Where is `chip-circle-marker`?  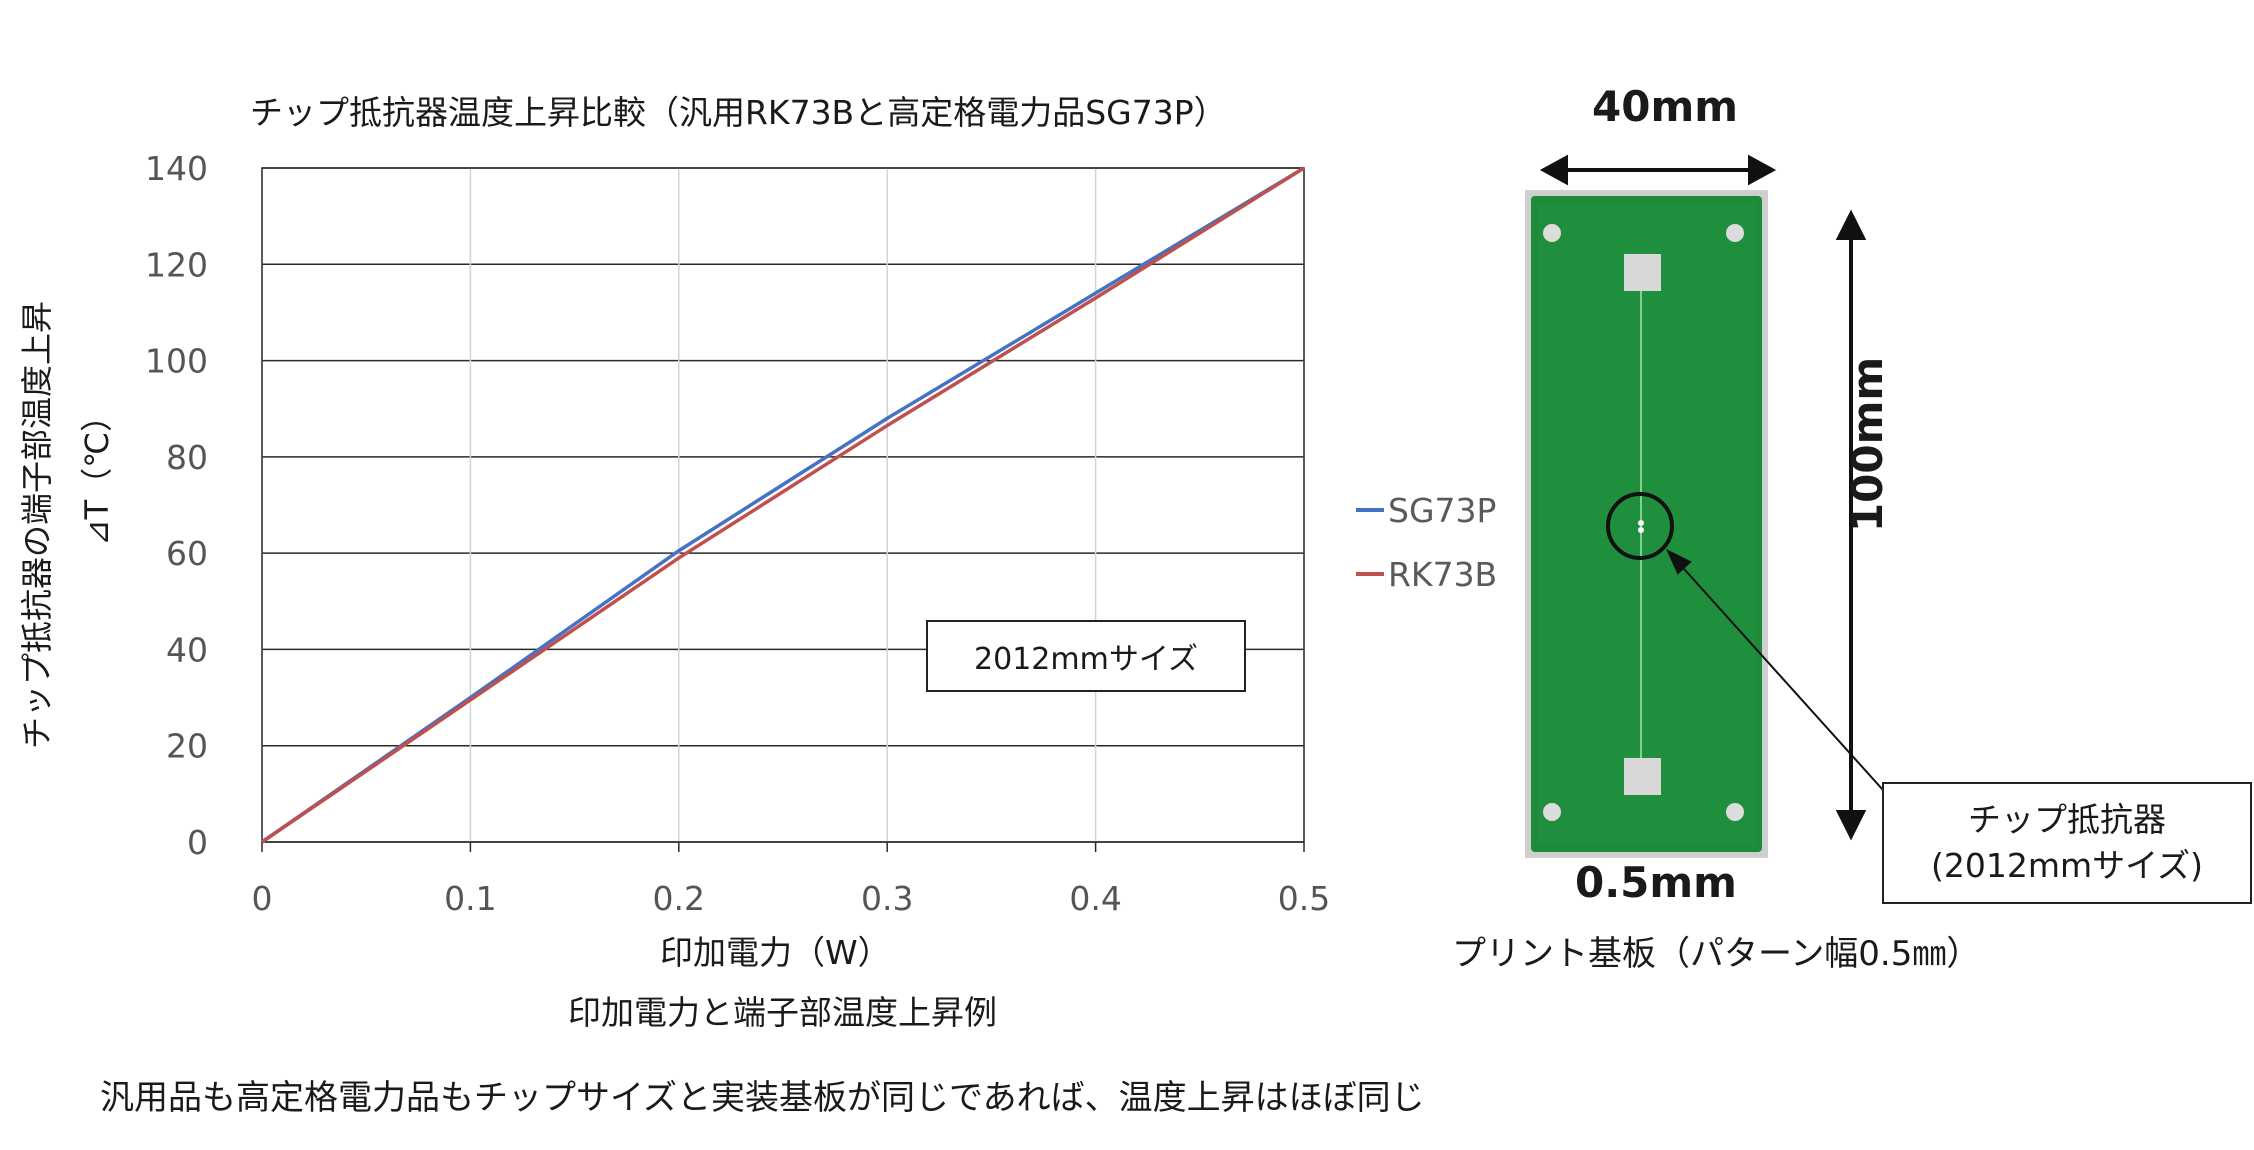
chip-circle-marker is located at coordinates (1640, 526).